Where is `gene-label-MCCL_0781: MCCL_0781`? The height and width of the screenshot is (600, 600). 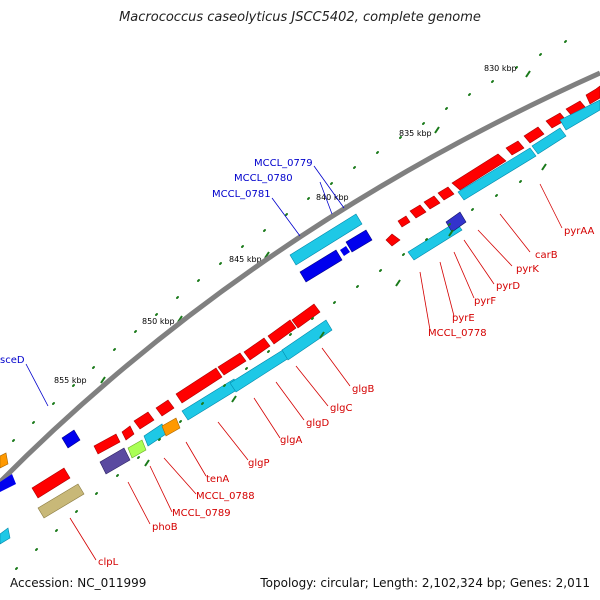
gene-label-MCCL_0781: MCCL_0781 is located at coordinates (241, 194).